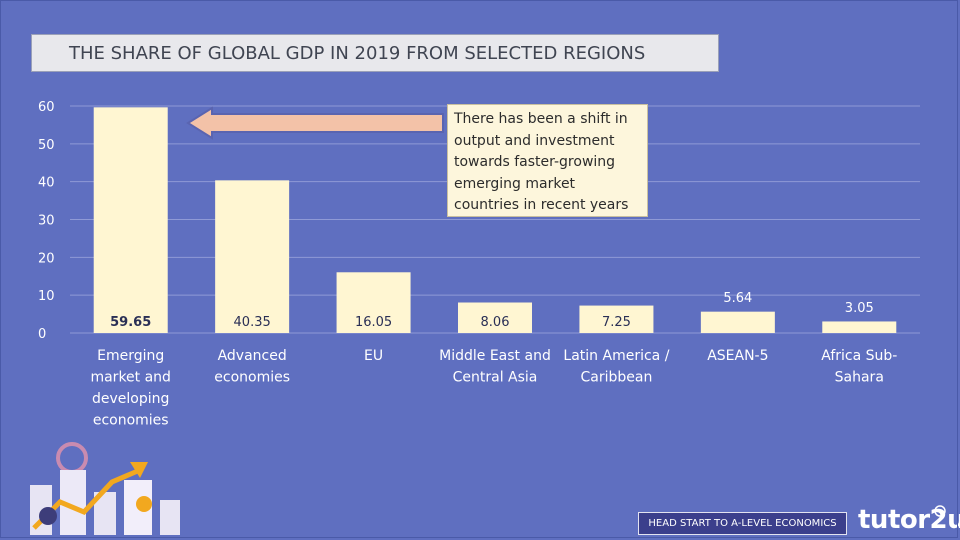  I want to click on growth-illustration, so click(105, 488).